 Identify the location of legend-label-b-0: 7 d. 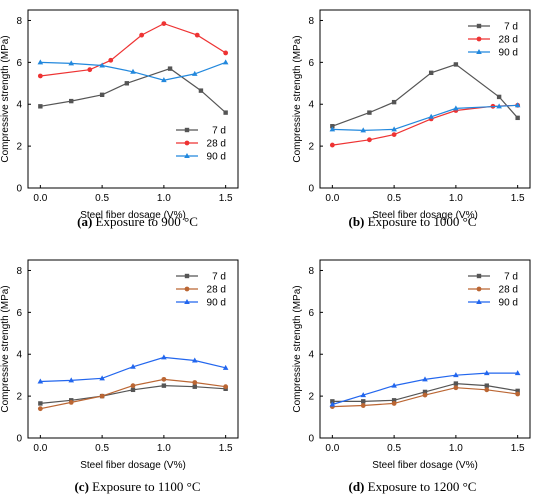
(511, 27).